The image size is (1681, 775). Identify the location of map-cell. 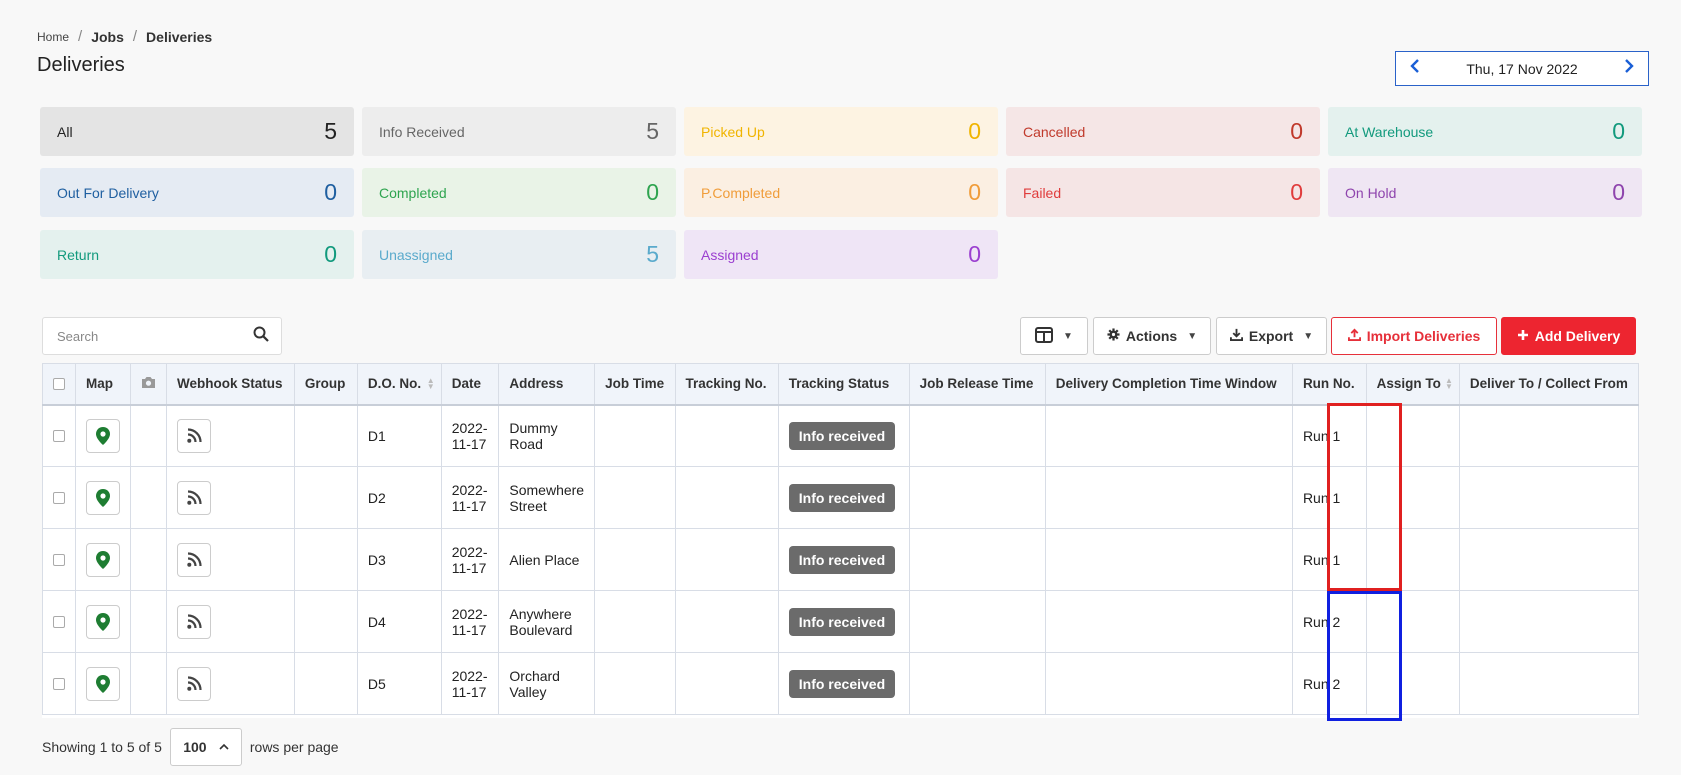
(103, 435).